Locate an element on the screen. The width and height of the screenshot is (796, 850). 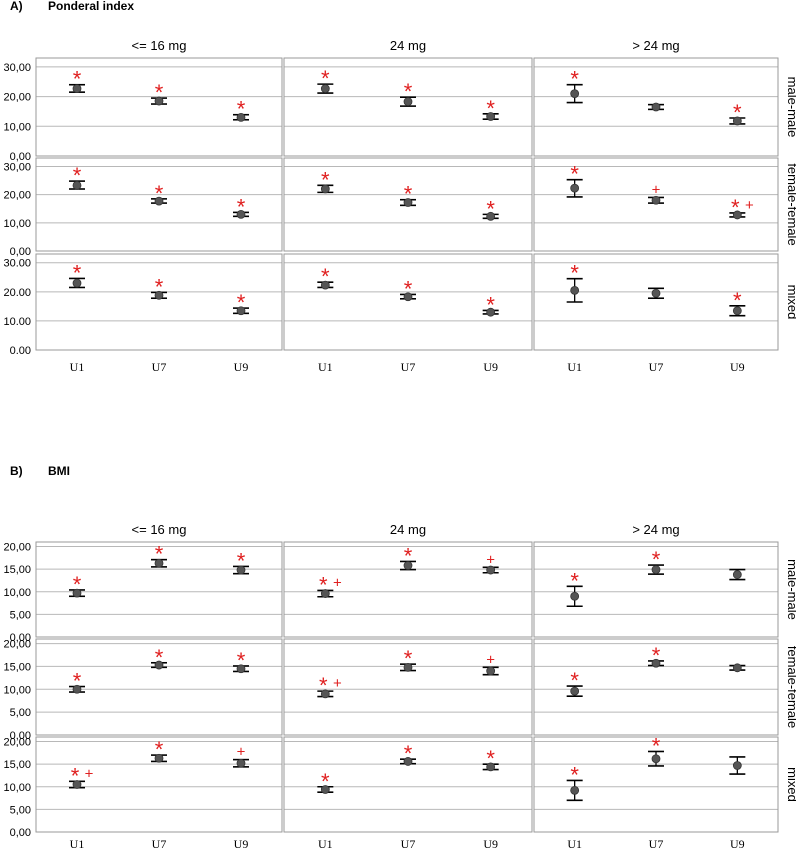
column-title: 24 mg is located at coordinates (408, 529).